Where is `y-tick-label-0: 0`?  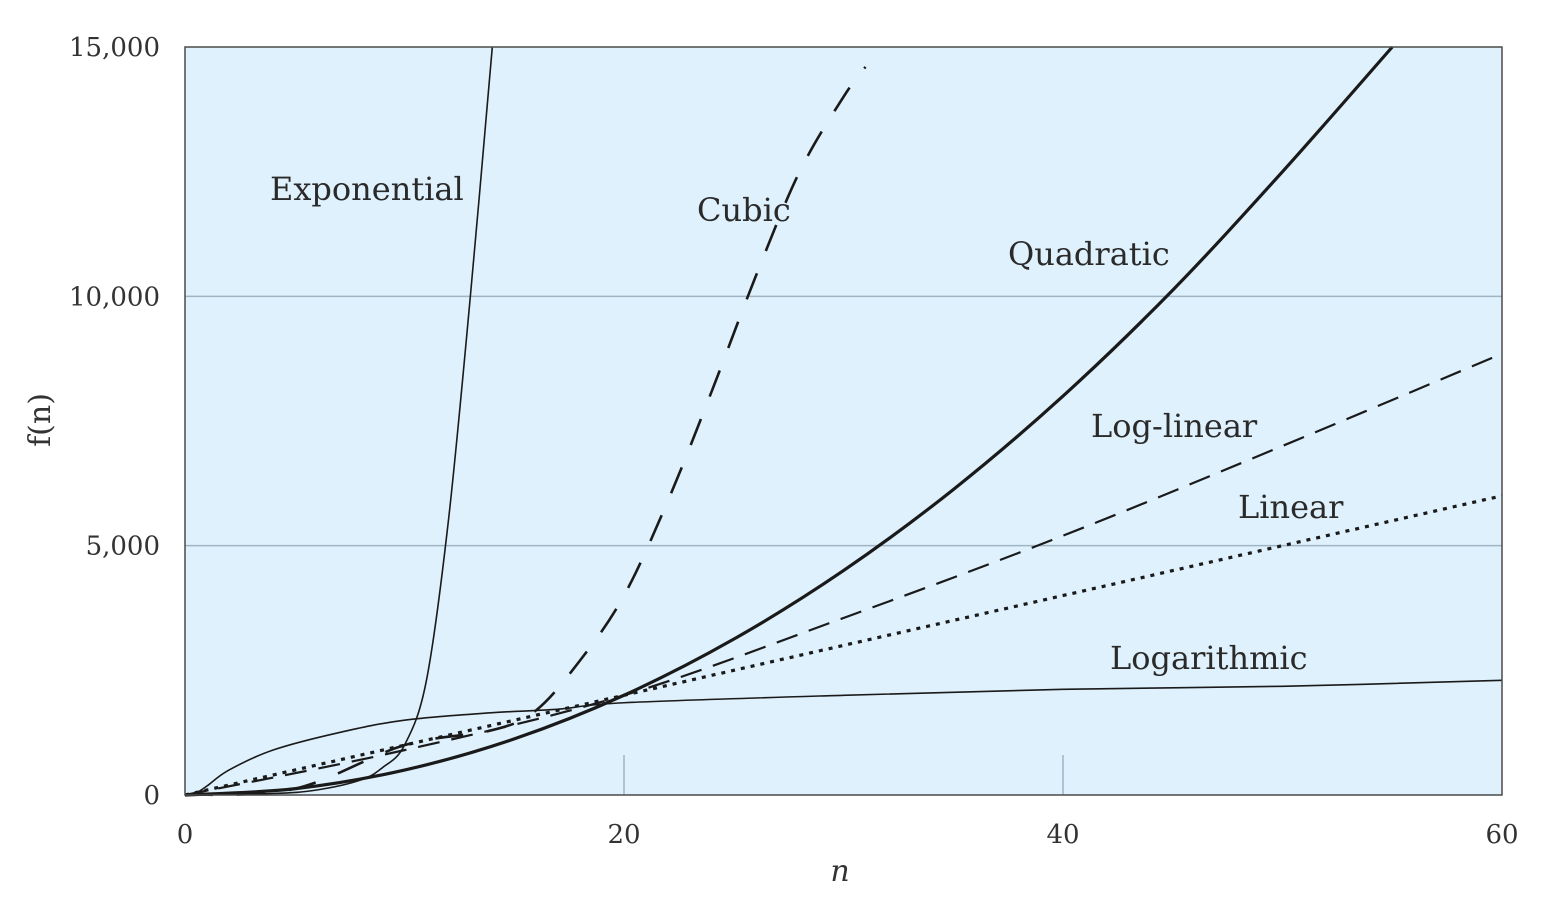
y-tick-label-0: 0 is located at coordinates (151, 796).